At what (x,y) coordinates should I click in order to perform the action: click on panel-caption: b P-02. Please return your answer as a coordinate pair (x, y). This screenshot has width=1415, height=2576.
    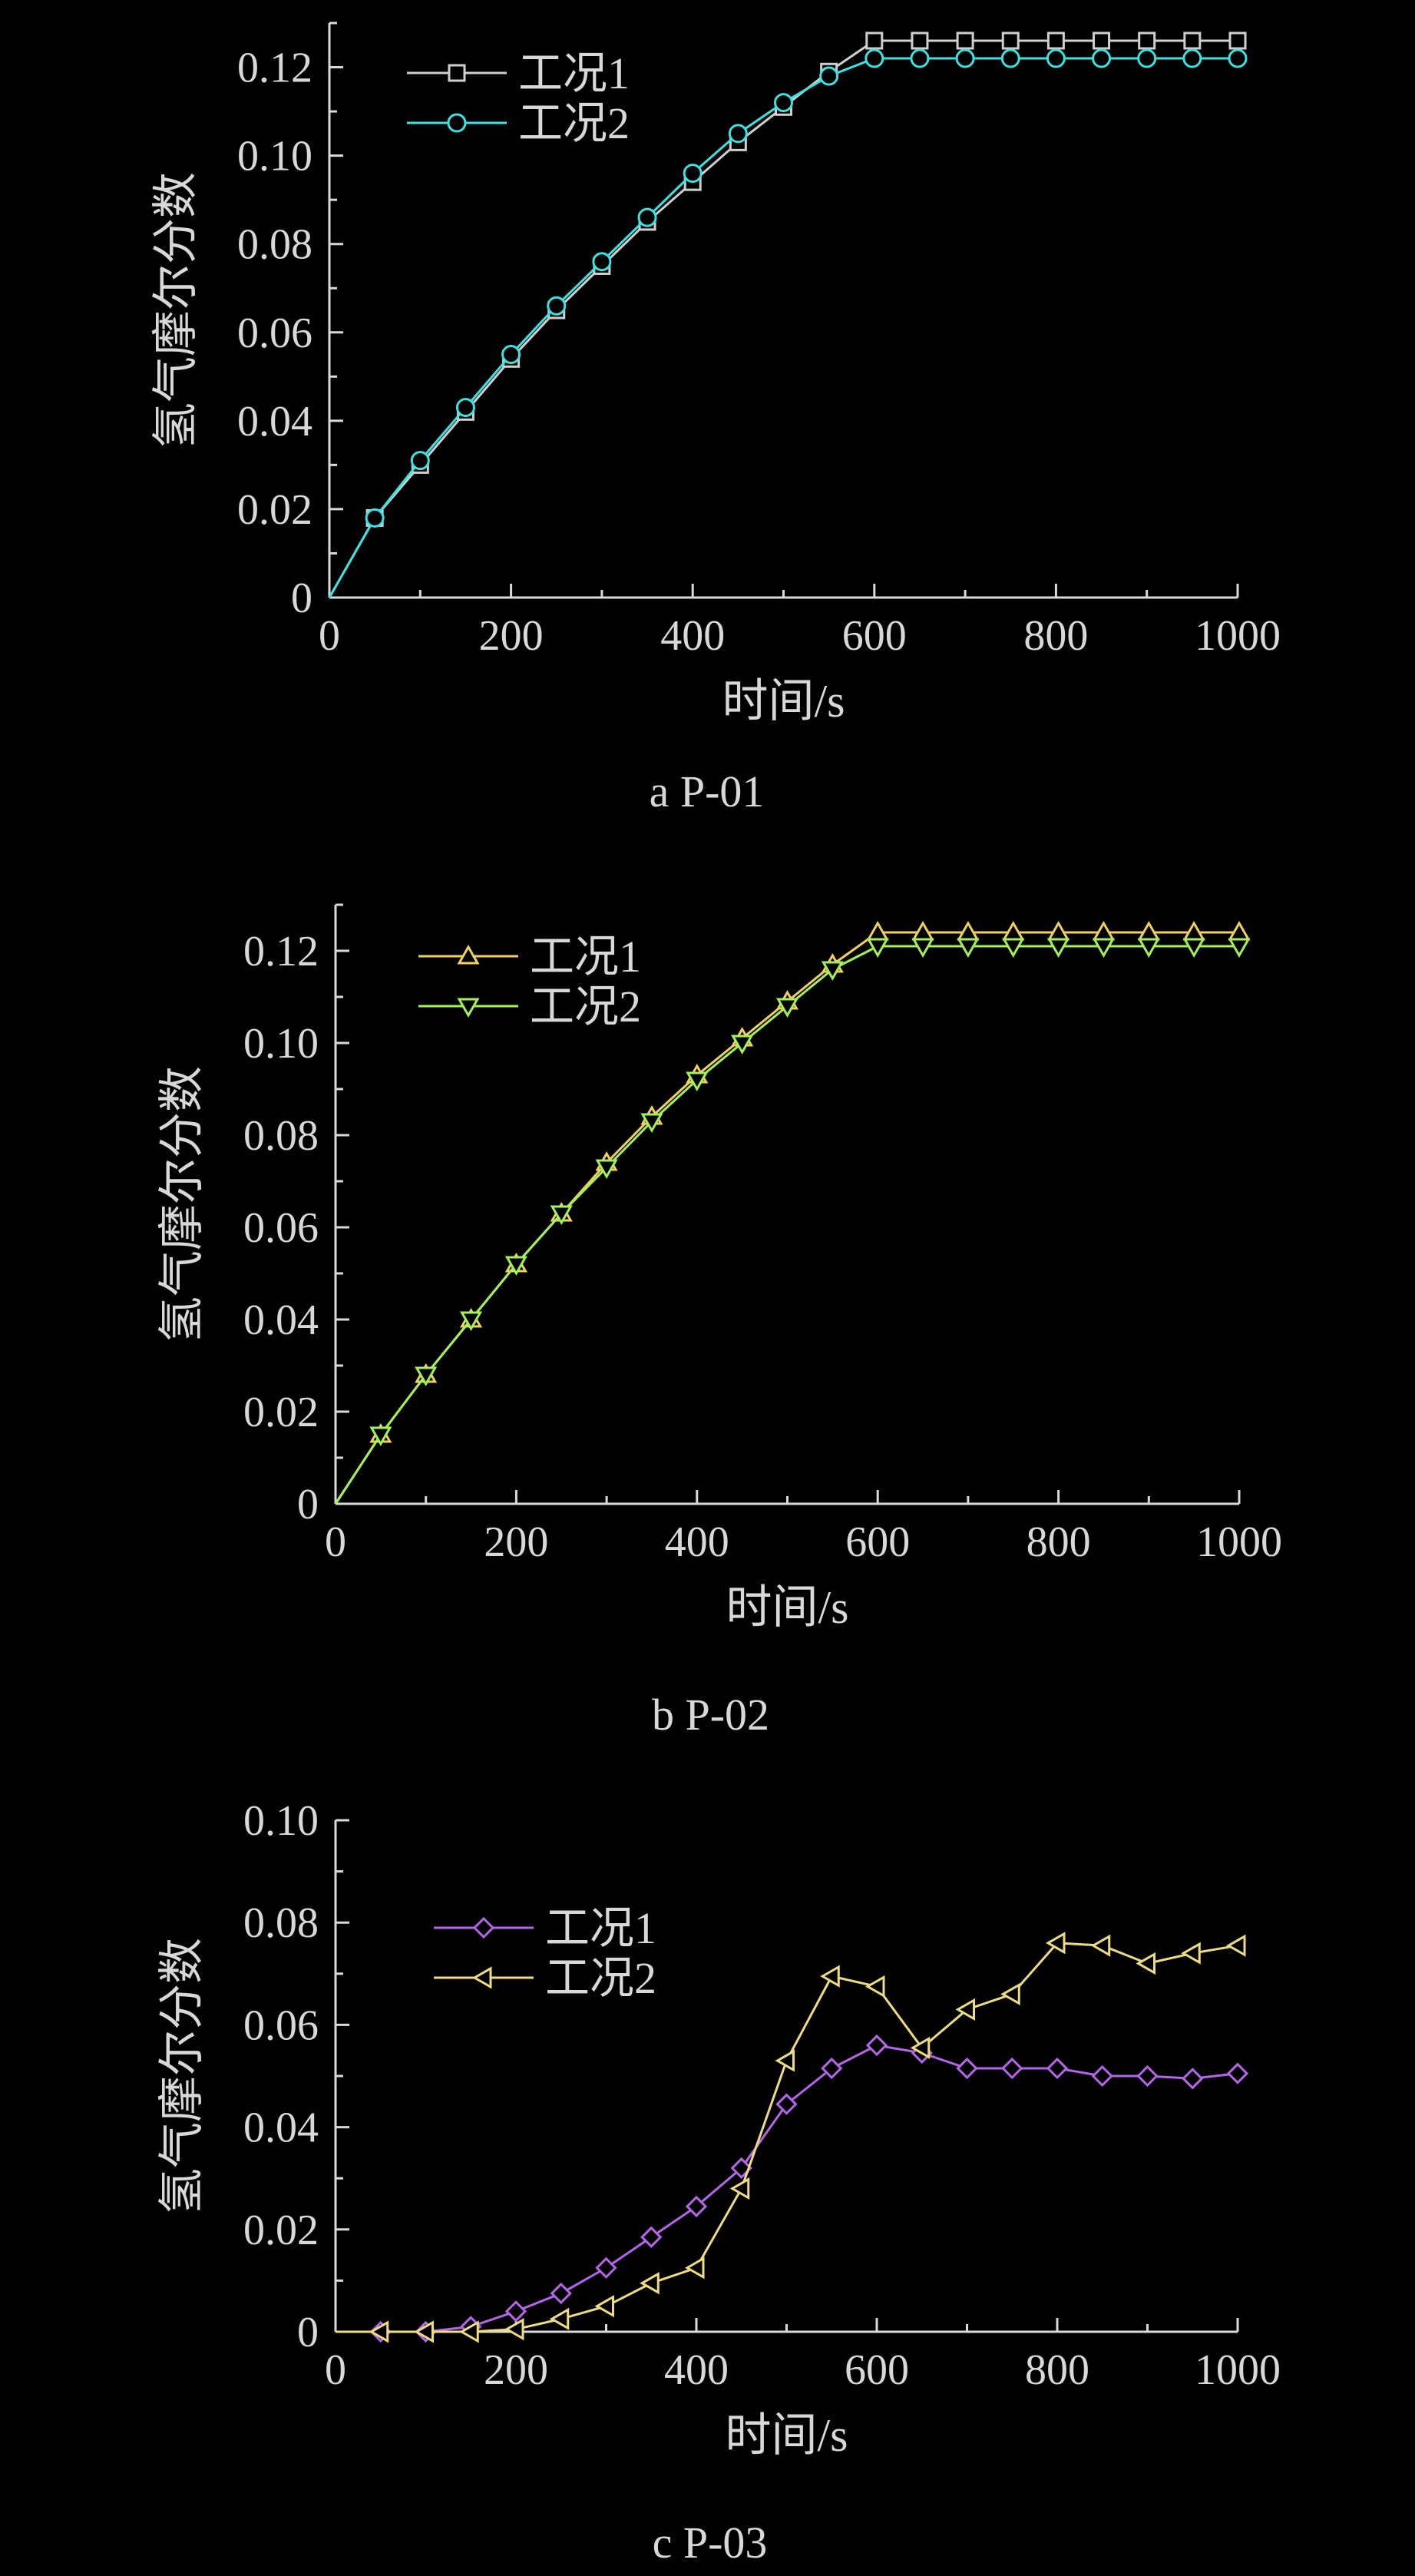
    Looking at the image, I should click on (710, 1715).